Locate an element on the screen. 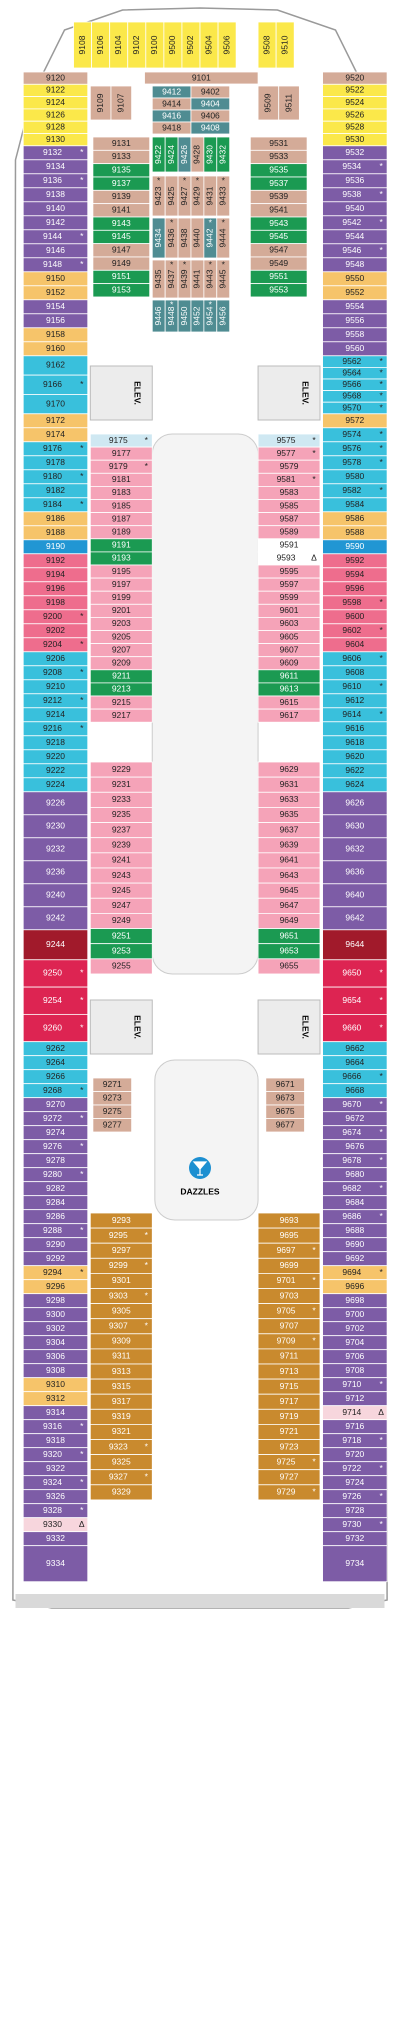  cabin-number: 9322 is located at coordinates (55, 1468).